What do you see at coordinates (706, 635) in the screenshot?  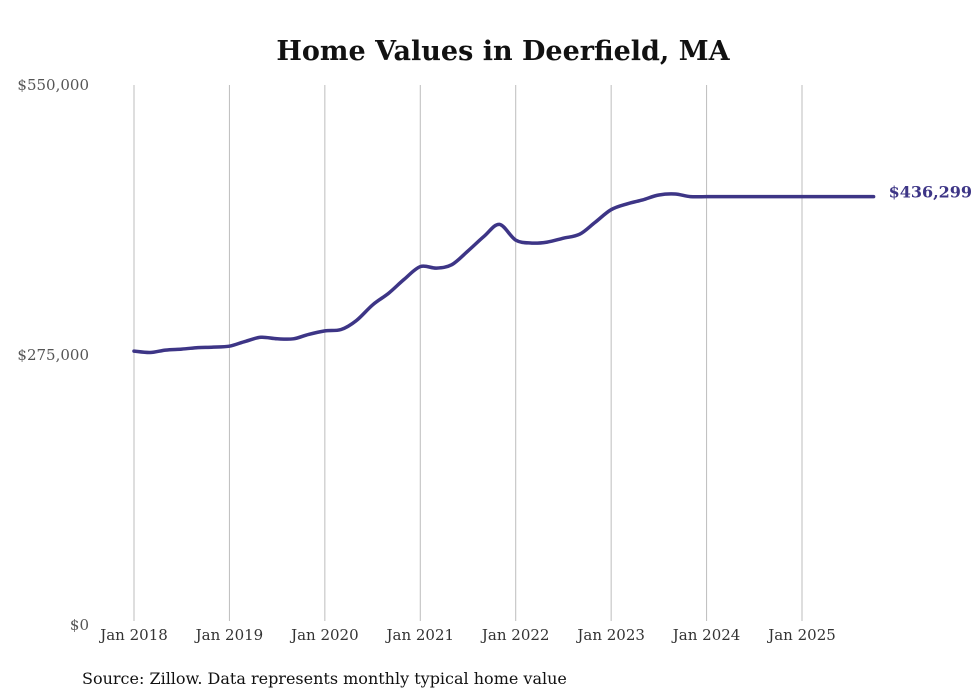 I see `x-tick-label-6: Jan 2024` at bounding box center [706, 635].